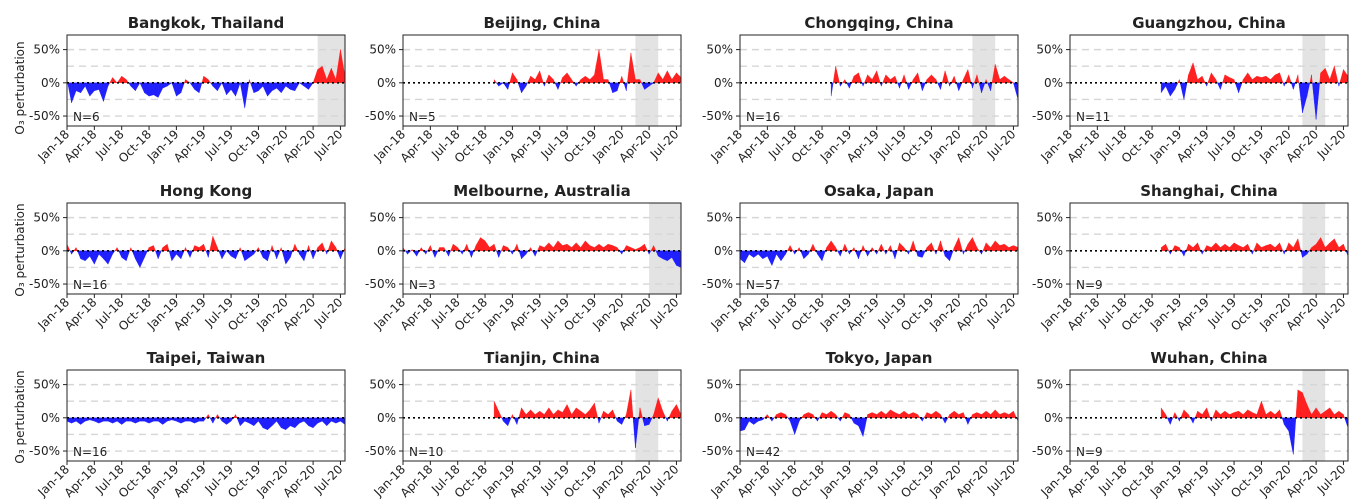 The image size is (1349, 502). What do you see at coordinates (1208, 358) in the screenshot?
I see `subplot-title: Wuhan, China` at bounding box center [1208, 358].